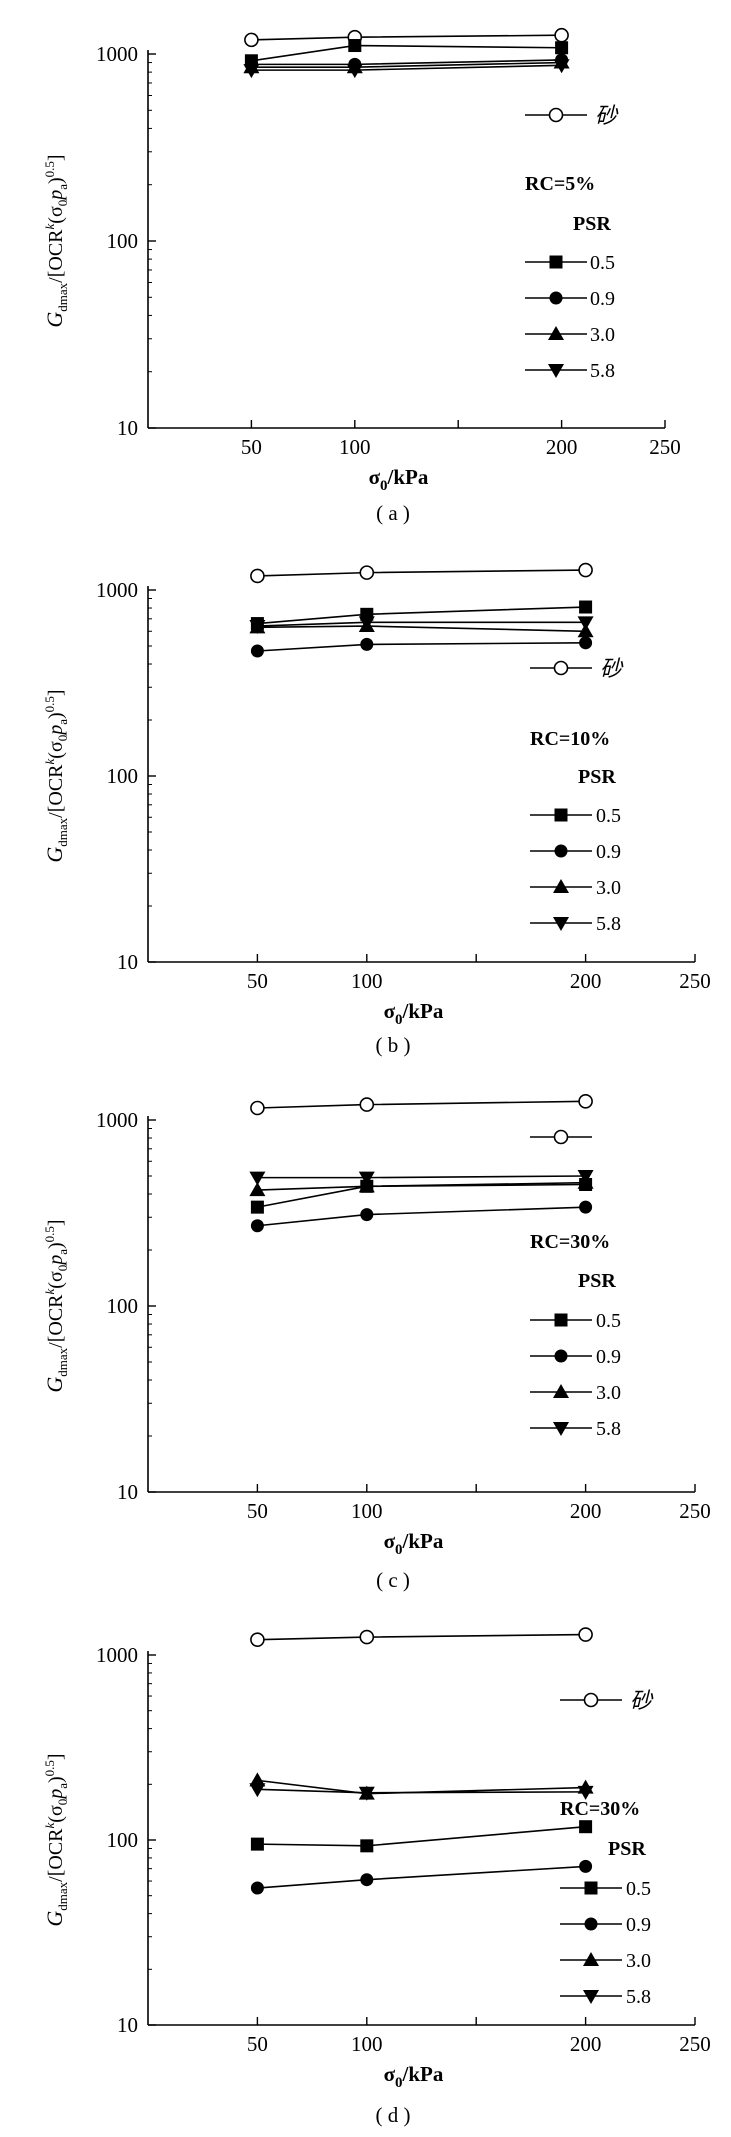 The height and width of the screenshot is (2137, 731). Describe the element at coordinates (257, 981) in the screenshot. I see `x-tick-label: 50` at that location.